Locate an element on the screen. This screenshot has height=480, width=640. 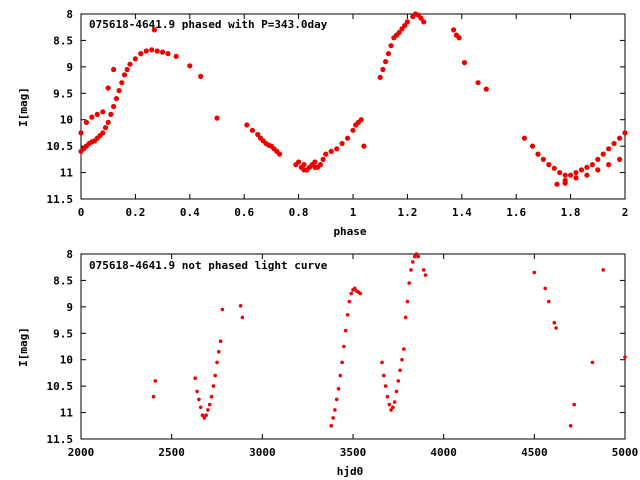
x-tick-label: 4000 is located at coordinates (443, 452).